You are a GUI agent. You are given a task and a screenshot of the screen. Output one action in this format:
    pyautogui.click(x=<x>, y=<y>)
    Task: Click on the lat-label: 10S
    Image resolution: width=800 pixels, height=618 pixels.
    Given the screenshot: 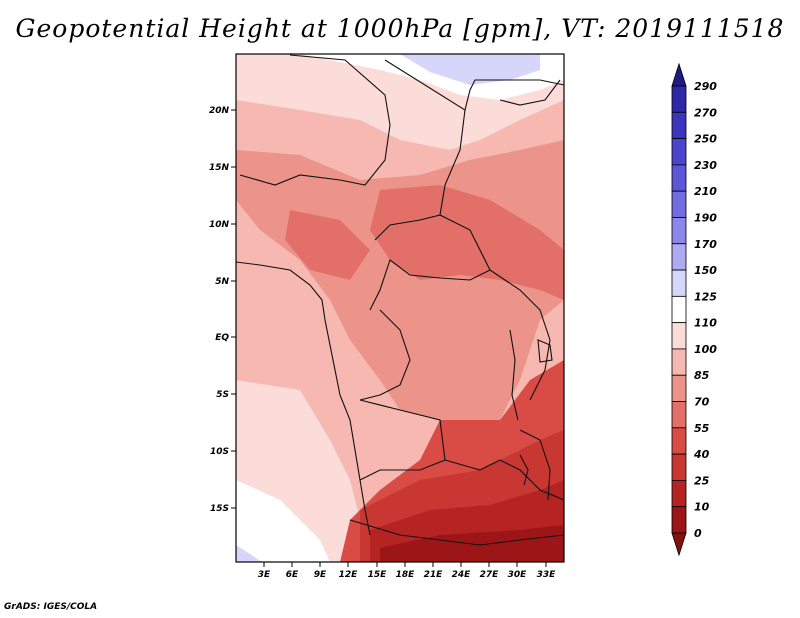 What is the action you would take?
    pyautogui.click(x=219, y=452)
    